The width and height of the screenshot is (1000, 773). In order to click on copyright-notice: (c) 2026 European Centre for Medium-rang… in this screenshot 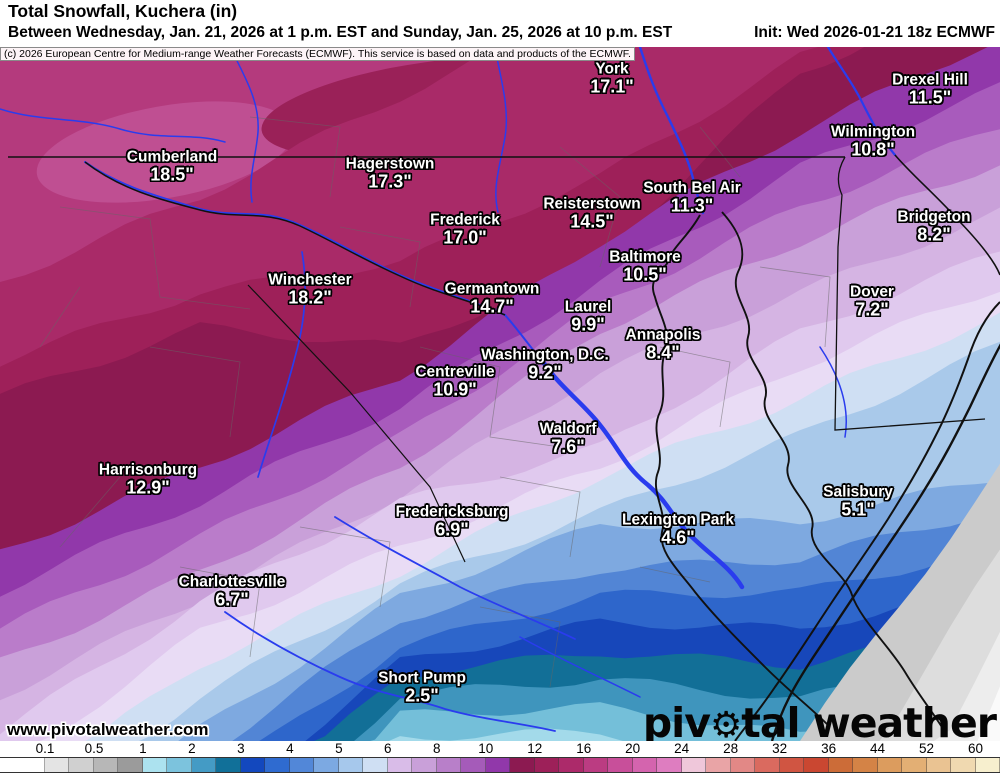, I will do `click(317, 54)`.